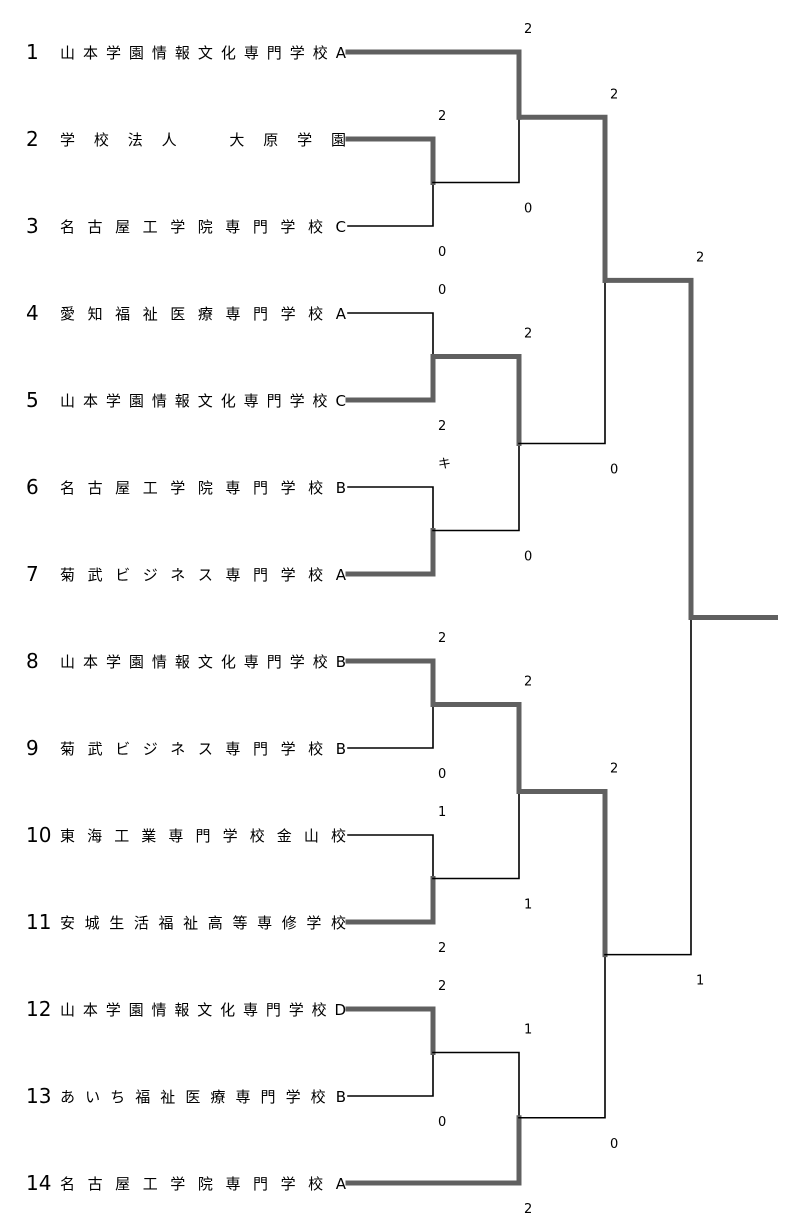 The image size is (800, 1228). I want to click on team-seed-number: 10, so click(38, 835).